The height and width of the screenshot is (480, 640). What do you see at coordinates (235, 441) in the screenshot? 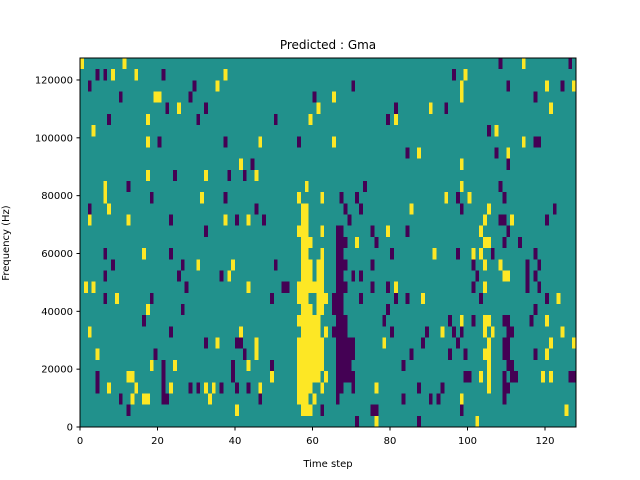
I see `x-tick-label: 40` at bounding box center [235, 441].